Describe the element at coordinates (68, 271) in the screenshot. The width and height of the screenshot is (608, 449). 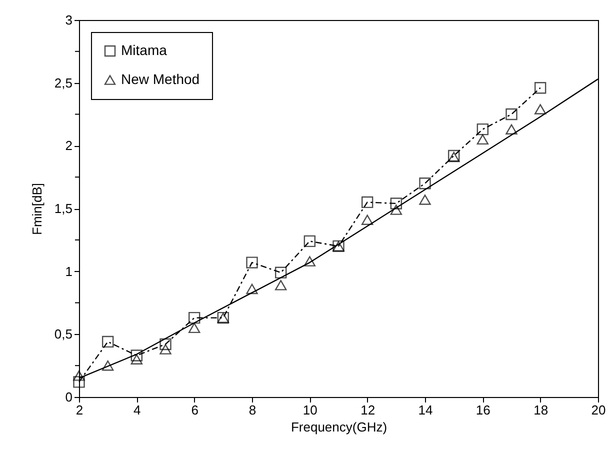
I see `y-tick-label: 1` at that location.